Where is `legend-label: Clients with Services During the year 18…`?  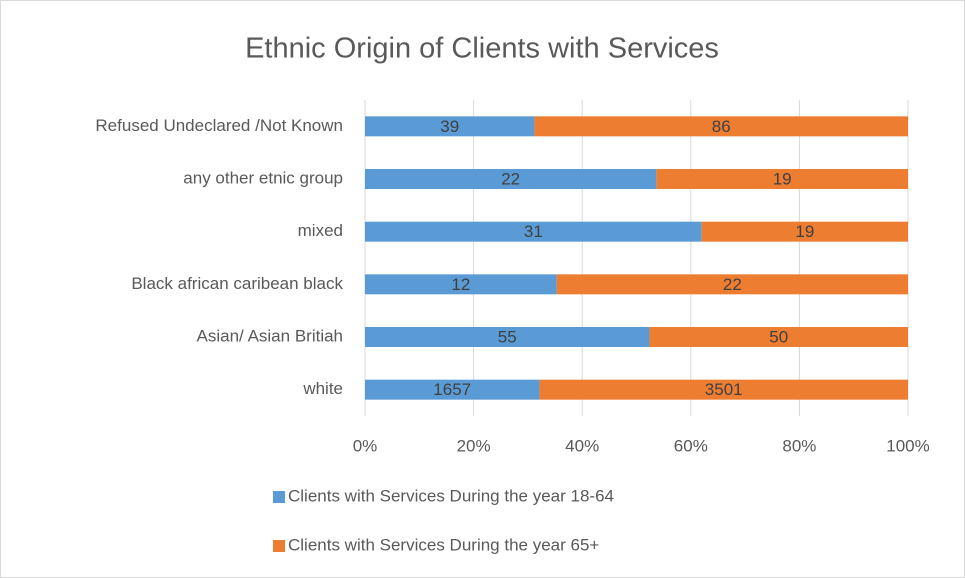 legend-label: Clients with Services During the year 18… is located at coordinates (451, 495).